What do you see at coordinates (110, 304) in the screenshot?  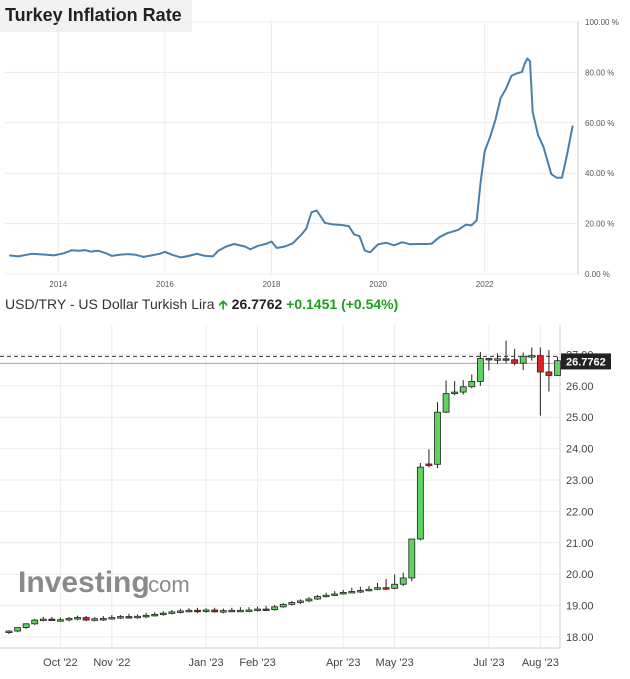 I see `instrument-name: USD/TRY - US Dollar Turkish Lira` at bounding box center [110, 304].